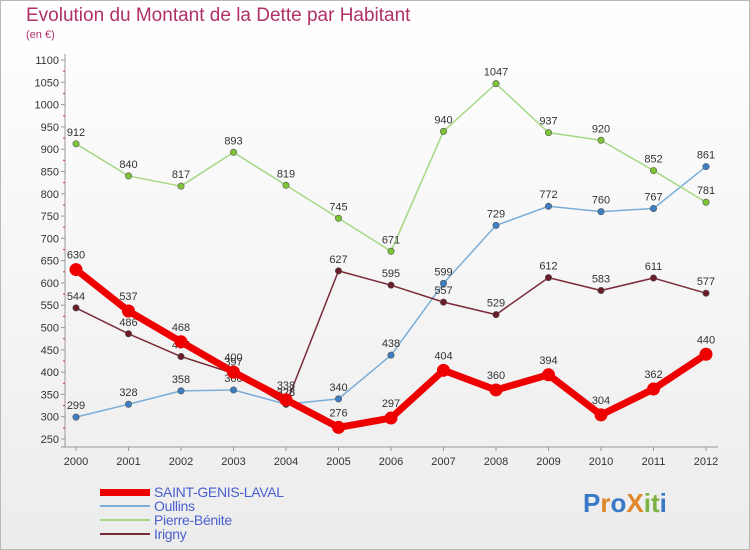 This screenshot has width=750, height=550. I want to click on data-label: 438, so click(391, 344).